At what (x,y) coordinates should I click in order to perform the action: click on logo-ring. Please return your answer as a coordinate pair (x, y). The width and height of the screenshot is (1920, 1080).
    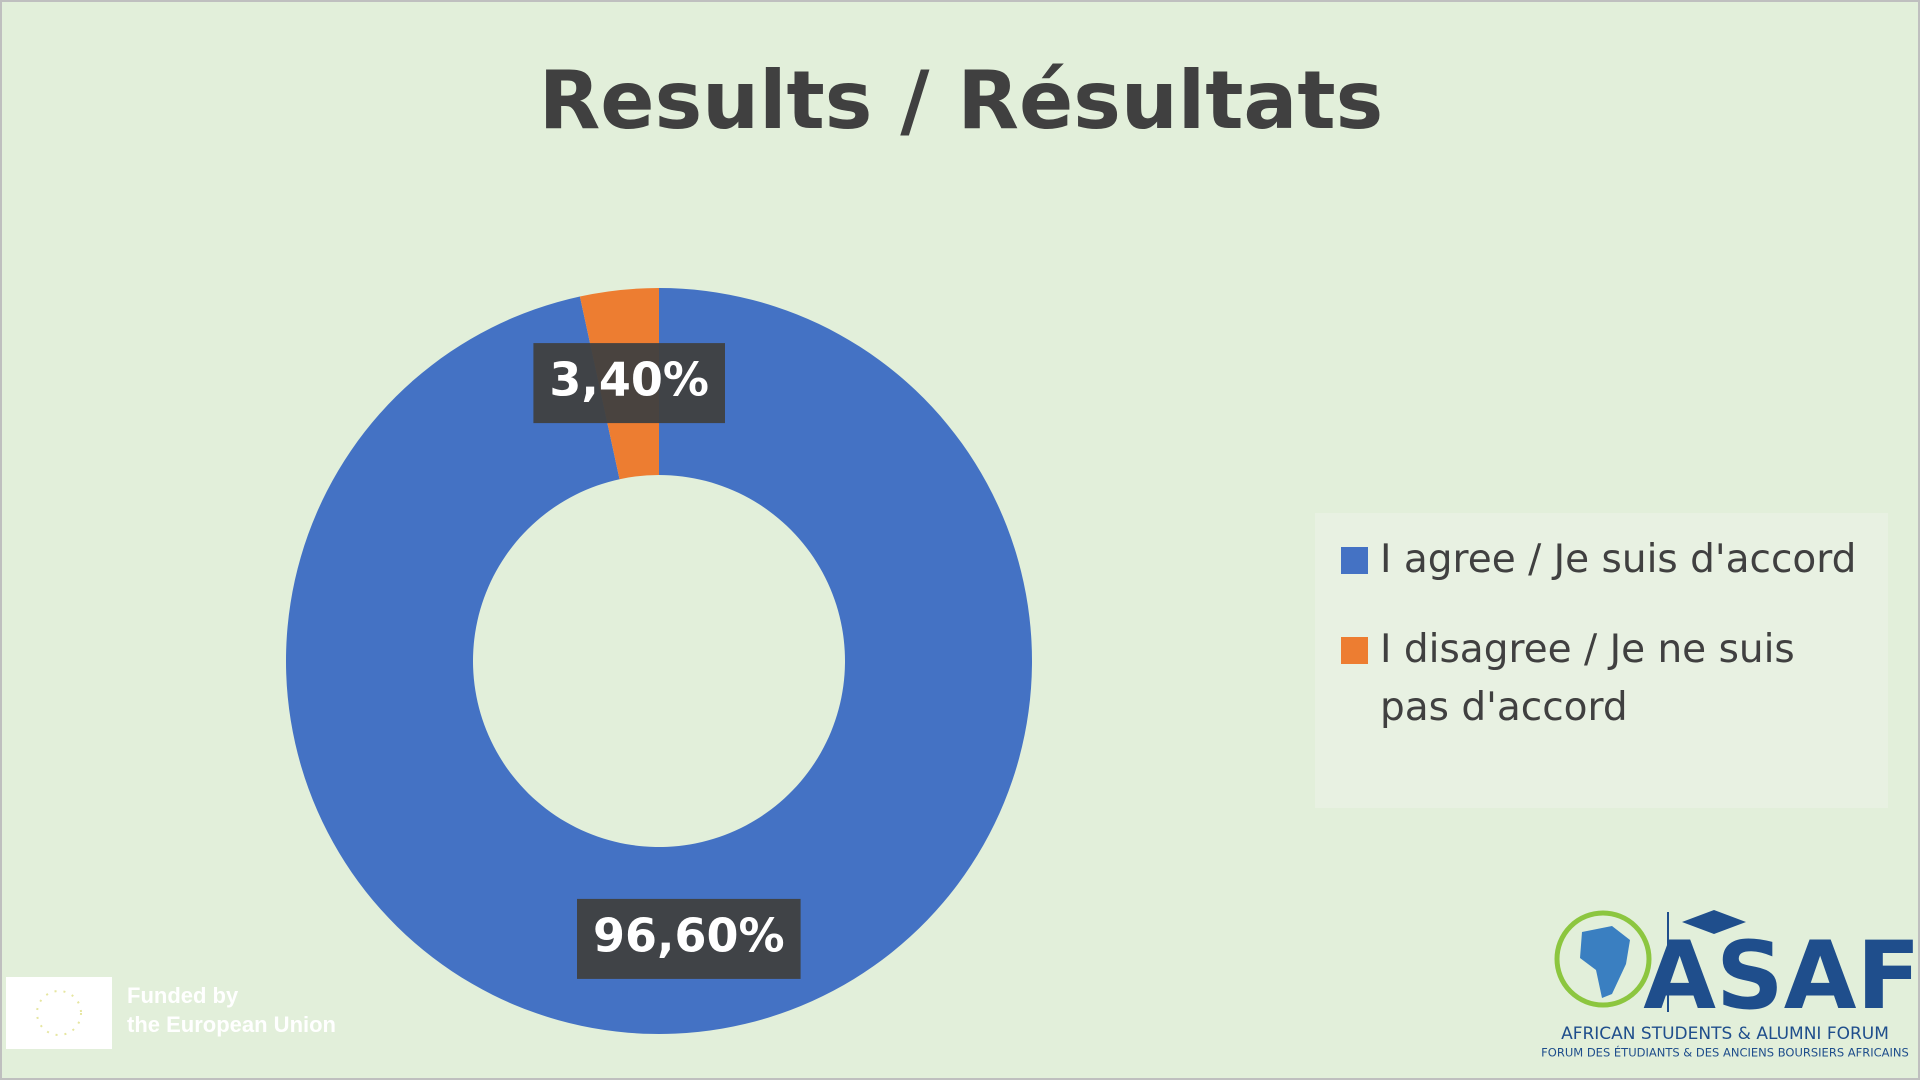
    Looking at the image, I should click on (1603, 959).